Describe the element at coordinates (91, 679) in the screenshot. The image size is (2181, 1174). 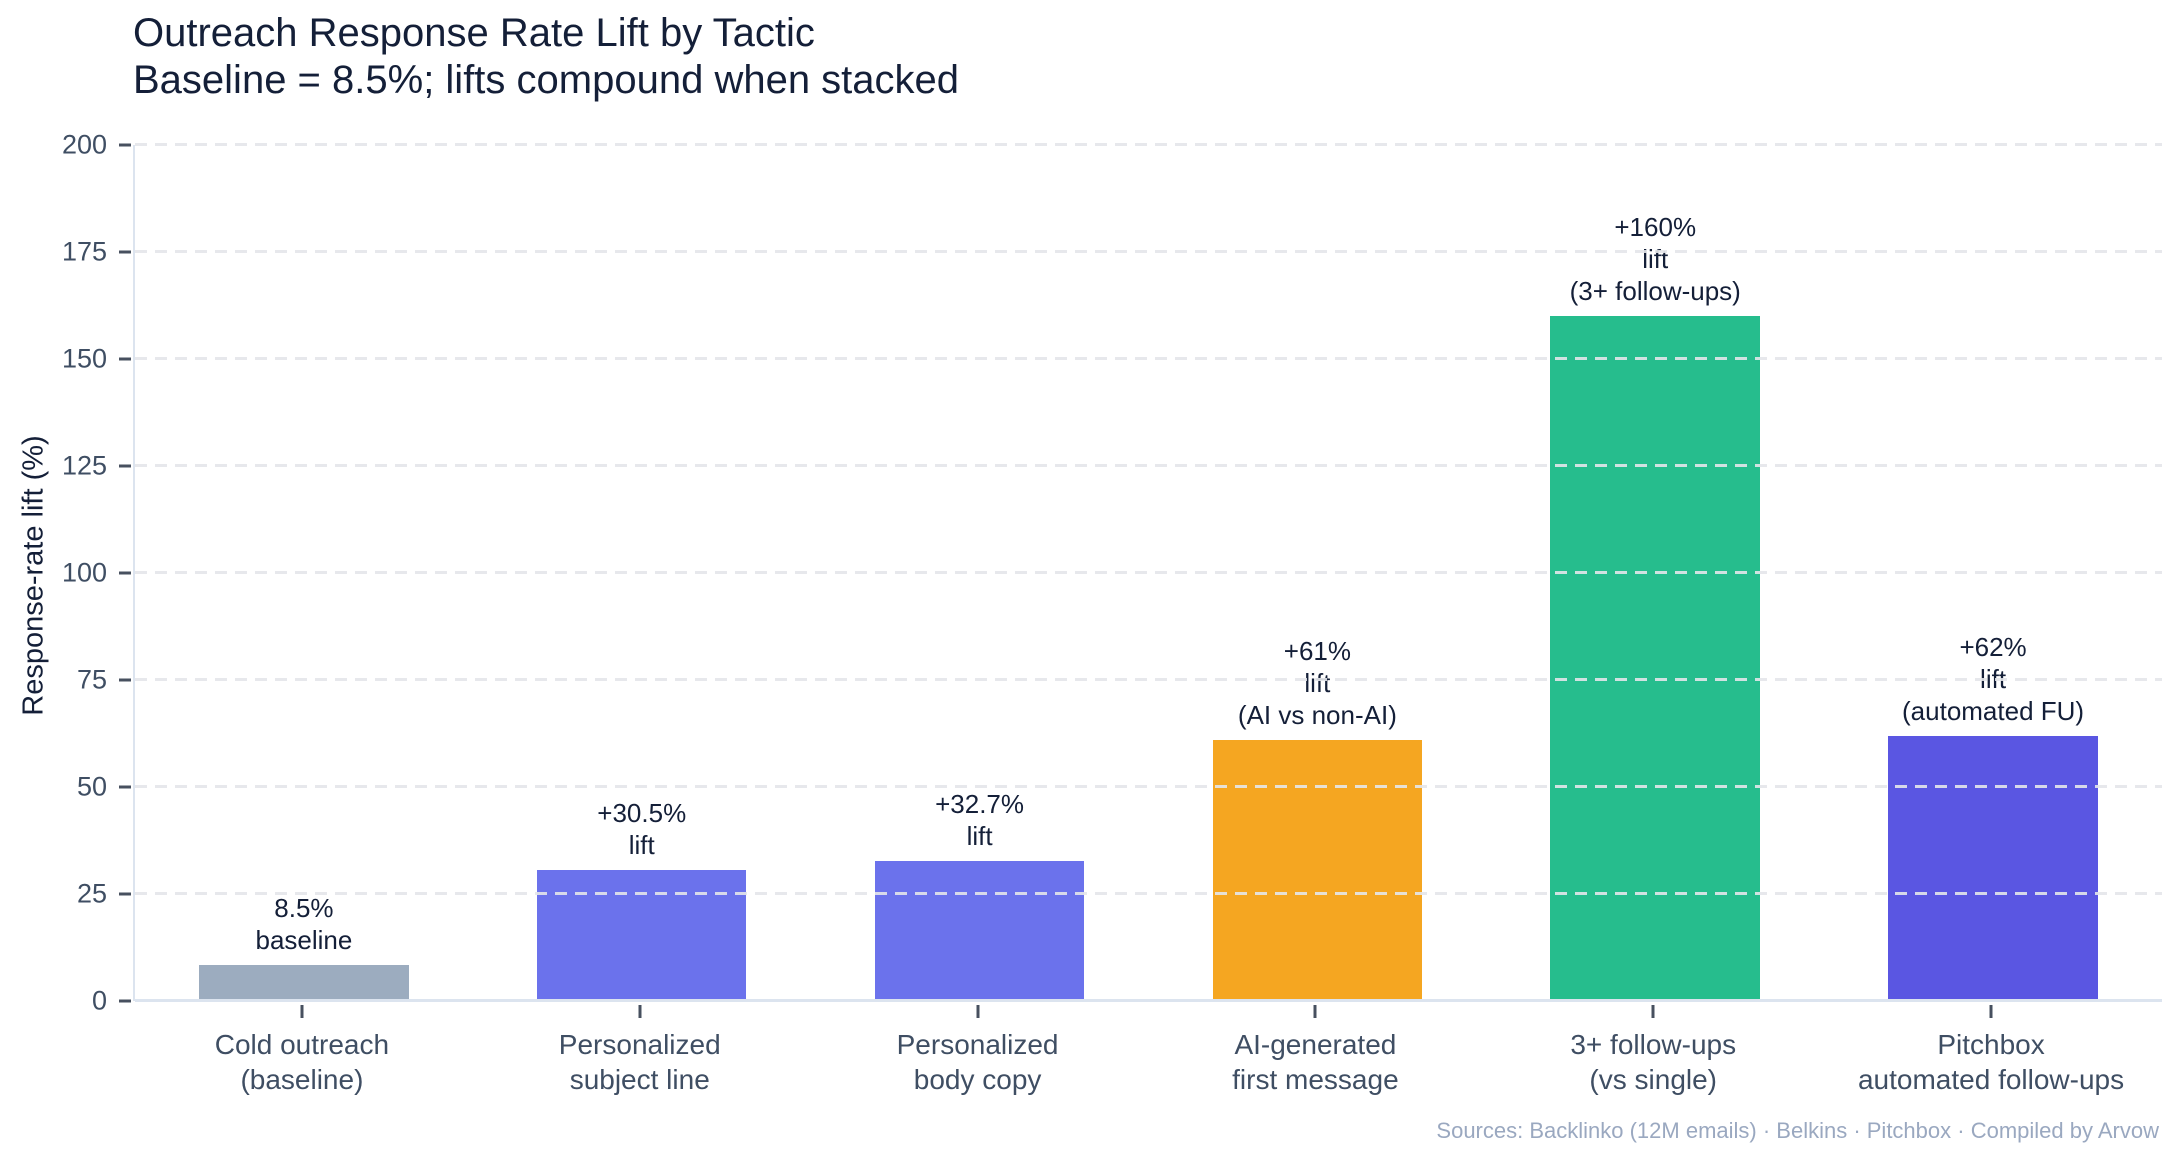
I see `y-tick-label-75: 75` at that location.